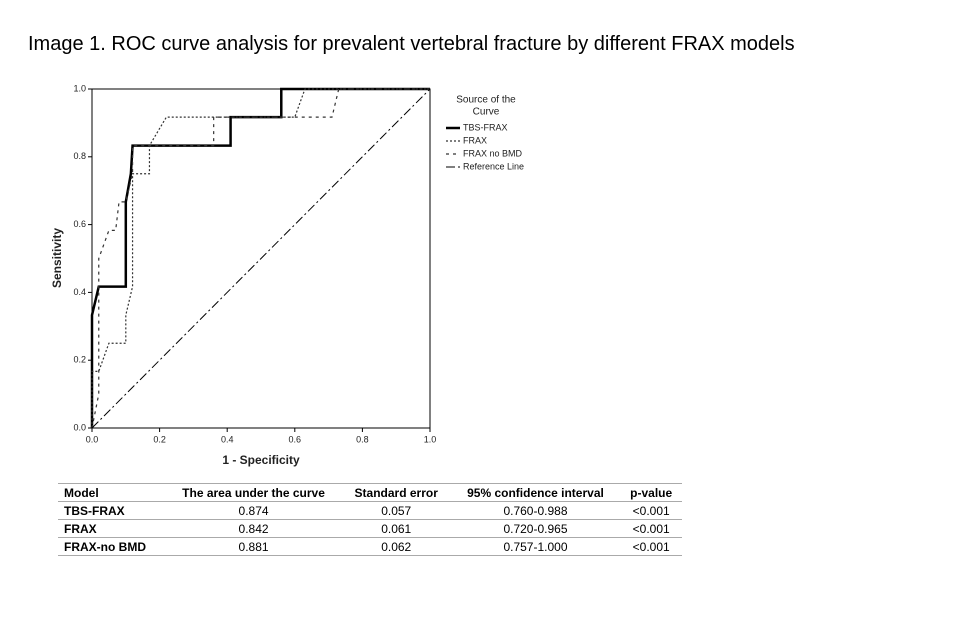  Describe the element at coordinates (79, 427) in the screenshot. I see `y-tick-label: 0.0` at that location.